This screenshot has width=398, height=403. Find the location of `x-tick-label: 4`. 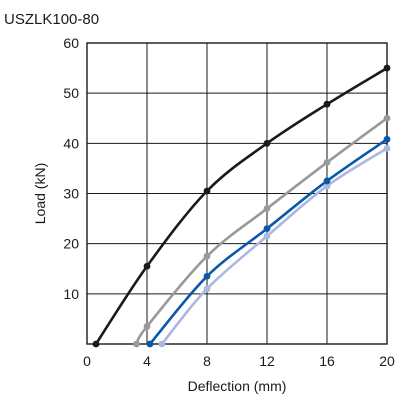

x-tick-label: 4 is located at coordinates (147, 361).